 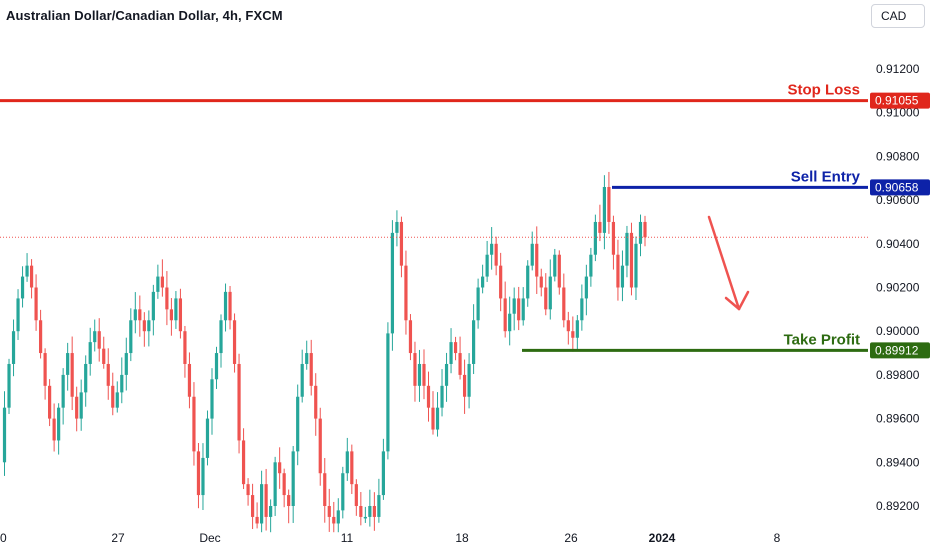 What do you see at coordinates (898, 16) in the screenshot?
I see `currency-selector: CAD` at bounding box center [898, 16].